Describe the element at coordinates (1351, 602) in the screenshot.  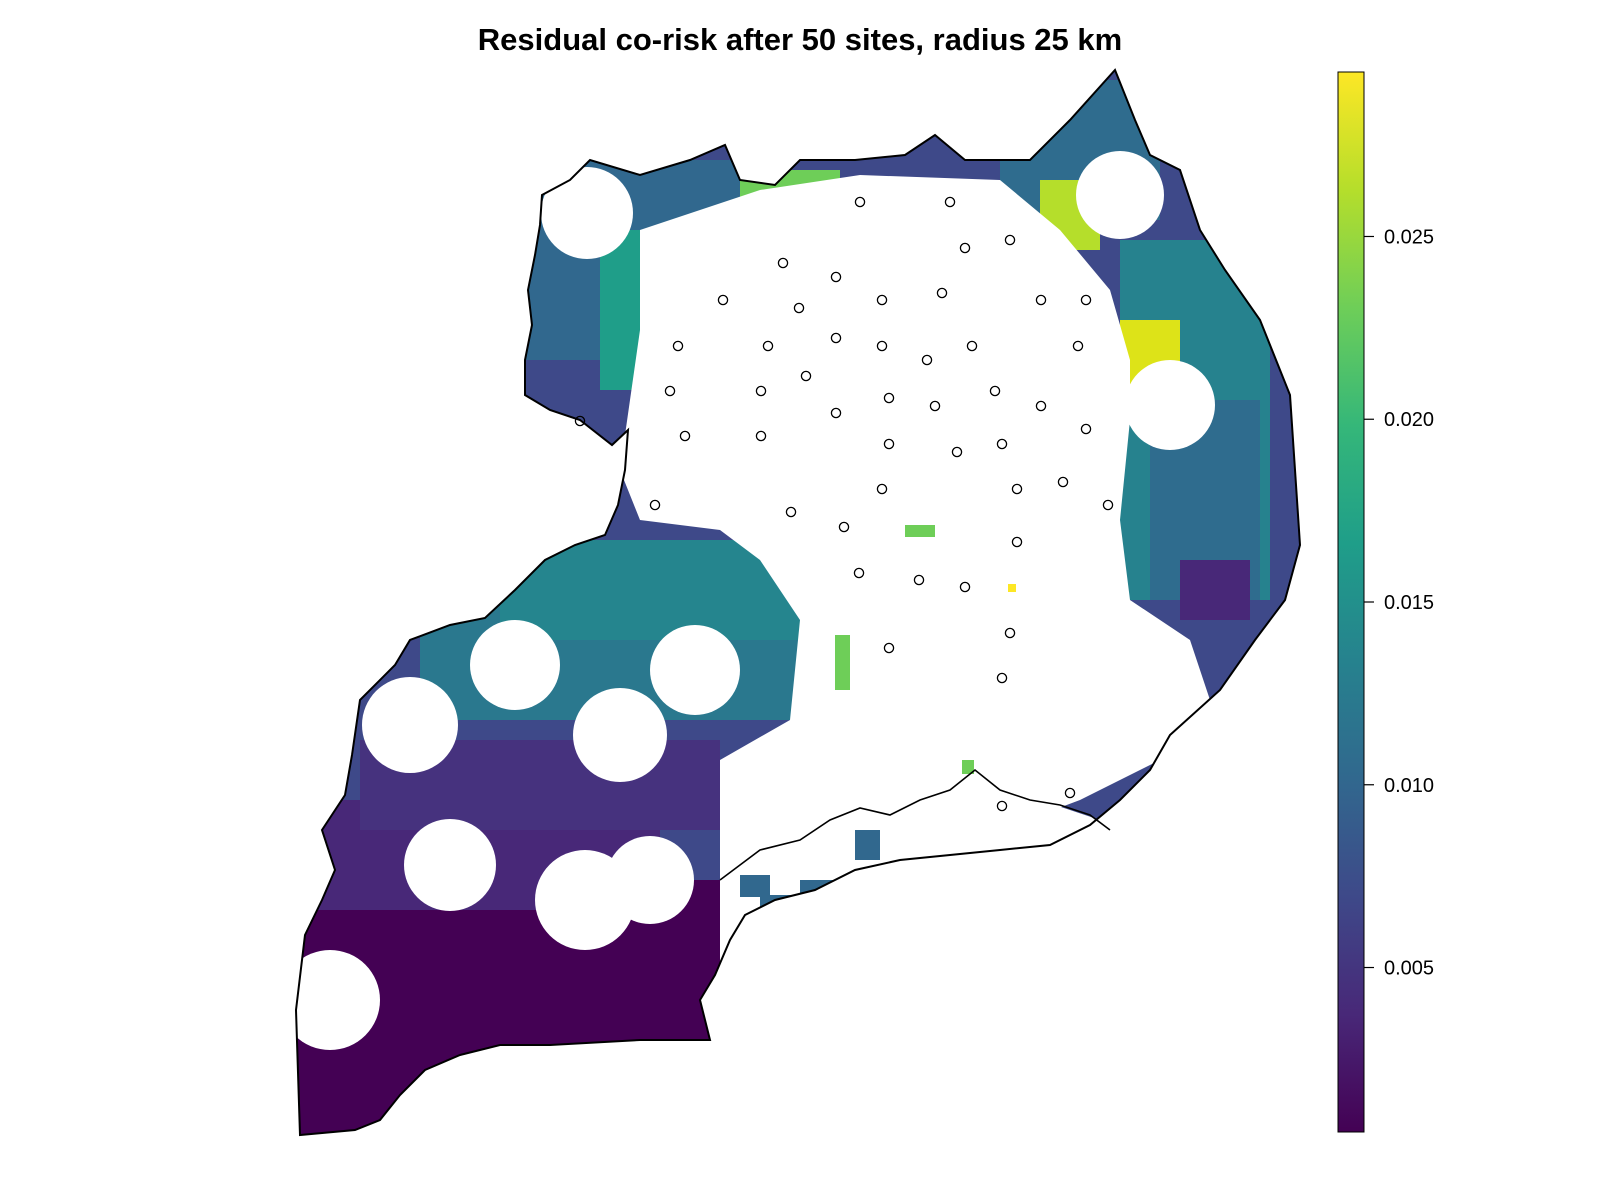
I see `legend-colorbar` at that location.